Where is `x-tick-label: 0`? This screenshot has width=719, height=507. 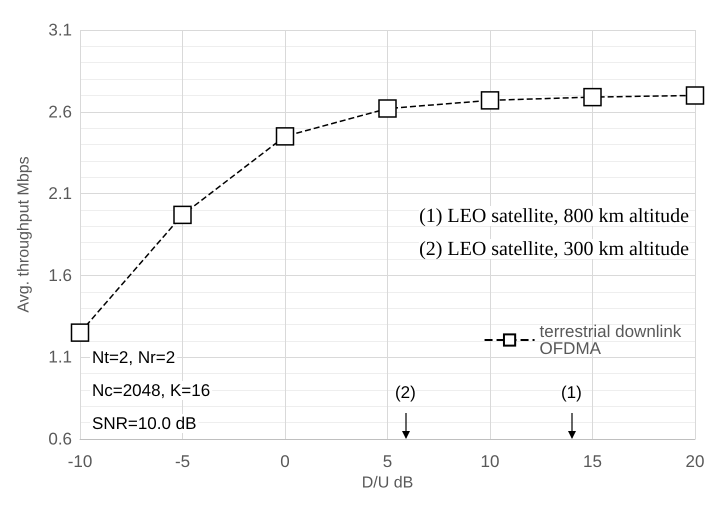 x-tick-label: 0 is located at coordinates (285, 461).